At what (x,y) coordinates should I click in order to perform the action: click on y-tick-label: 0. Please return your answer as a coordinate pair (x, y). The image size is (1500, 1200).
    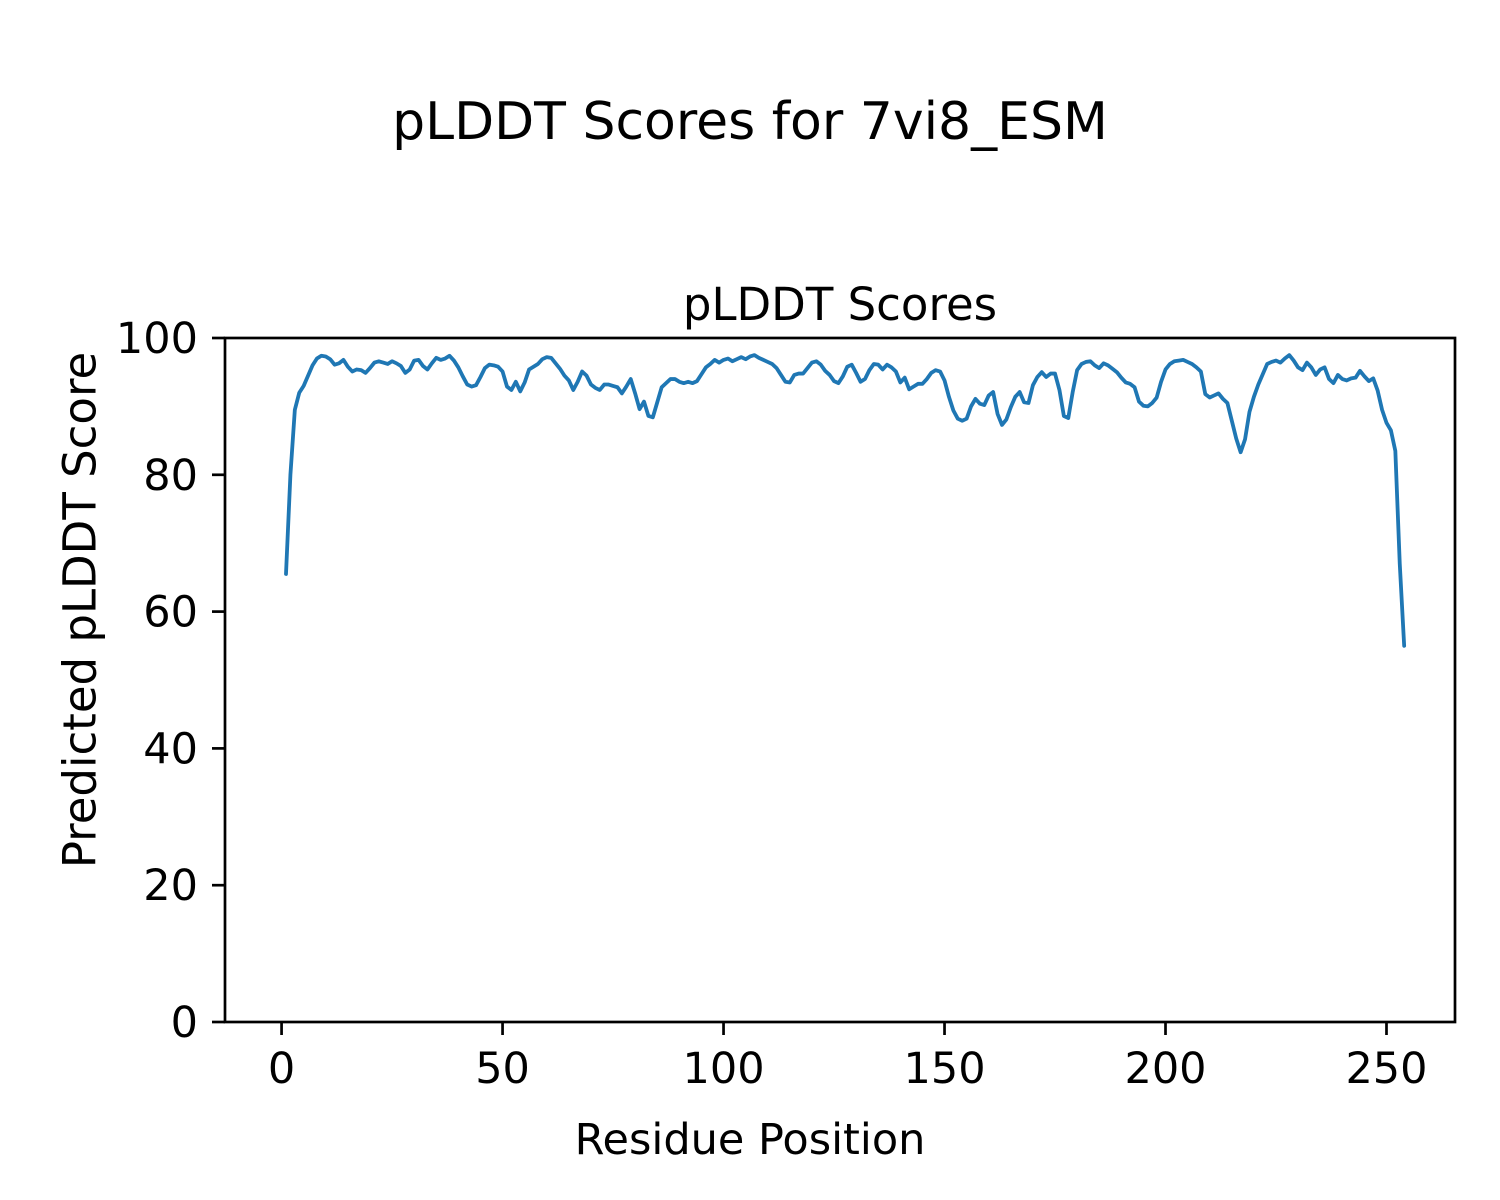
    Looking at the image, I should click on (184, 1023).